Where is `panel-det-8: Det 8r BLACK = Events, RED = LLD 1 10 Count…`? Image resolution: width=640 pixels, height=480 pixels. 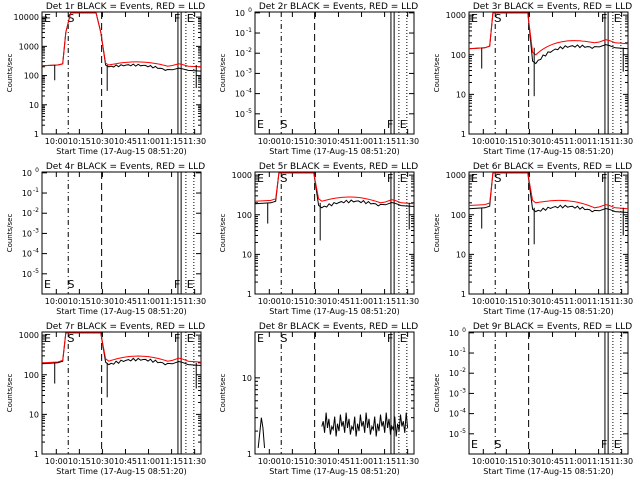 panel-det-8: Det 8r BLACK = Events, RED = LLD 1 10 Count… is located at coordinates (319, 399).